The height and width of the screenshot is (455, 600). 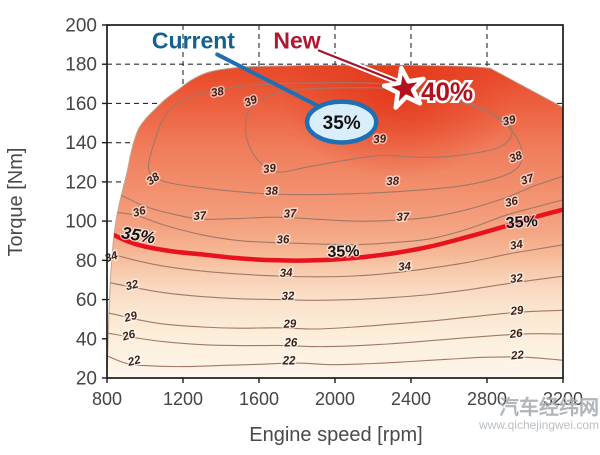 I want to click on y-tick-label-180: 180, so click(x=81, y=65).